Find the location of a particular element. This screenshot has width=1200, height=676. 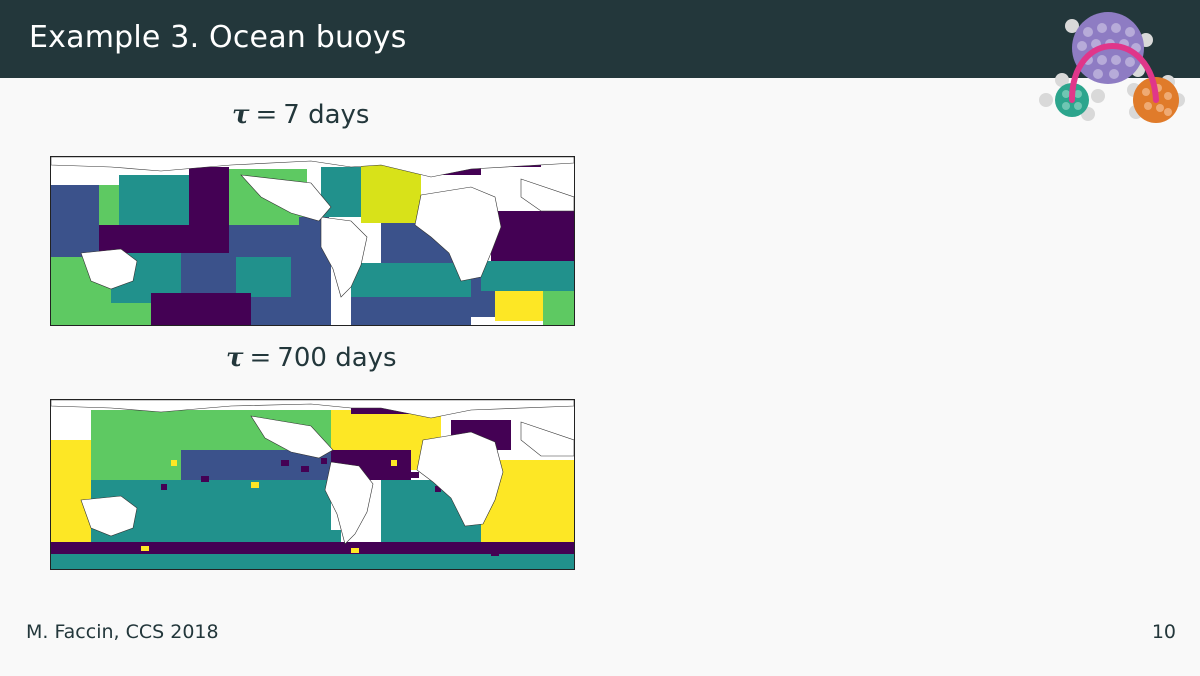

panel-1-caption: τ = 7 days is located at coordinates (300, 115).